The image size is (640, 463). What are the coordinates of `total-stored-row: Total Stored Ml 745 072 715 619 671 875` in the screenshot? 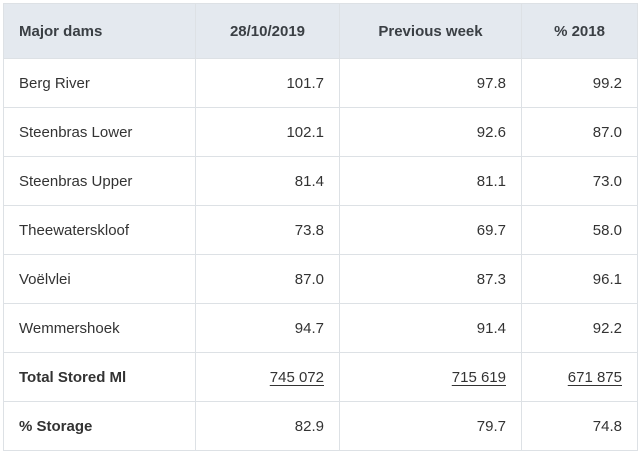 It's located at (320, 377).